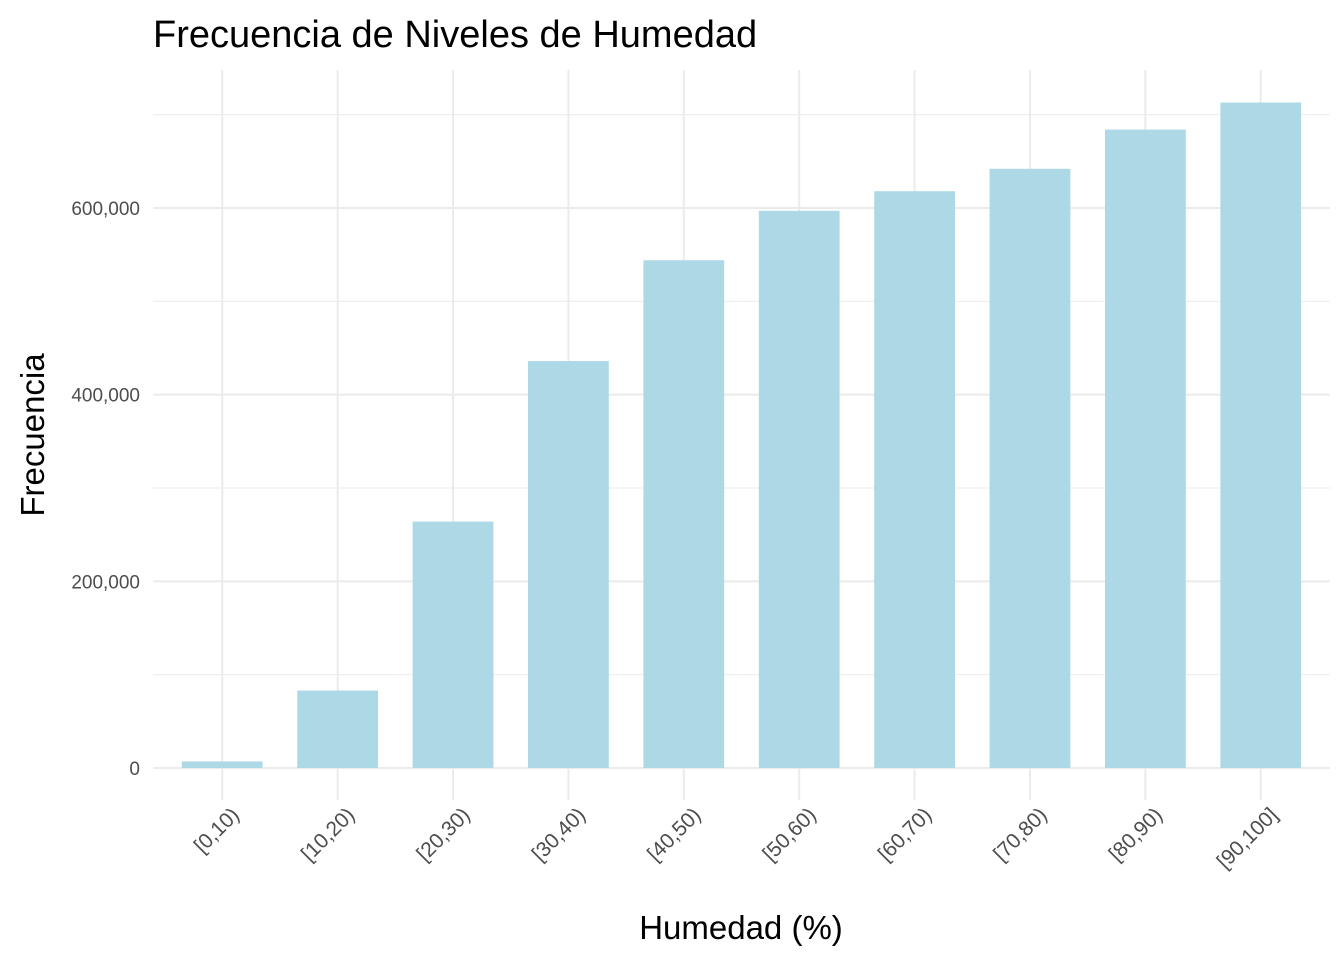 This screenshot has width=1344, height=965. I want to click on bar-[40,50), so click(684, 514).